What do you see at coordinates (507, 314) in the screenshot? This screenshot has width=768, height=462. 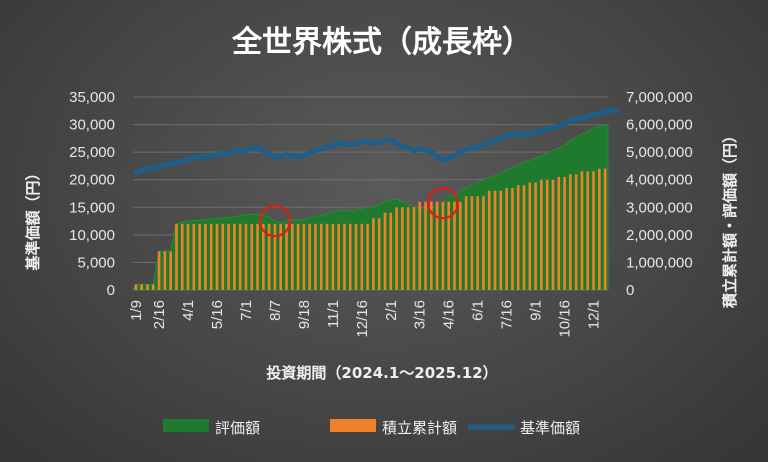 I see `x-tick-label: 7/16` at bounding box center [507, 314].